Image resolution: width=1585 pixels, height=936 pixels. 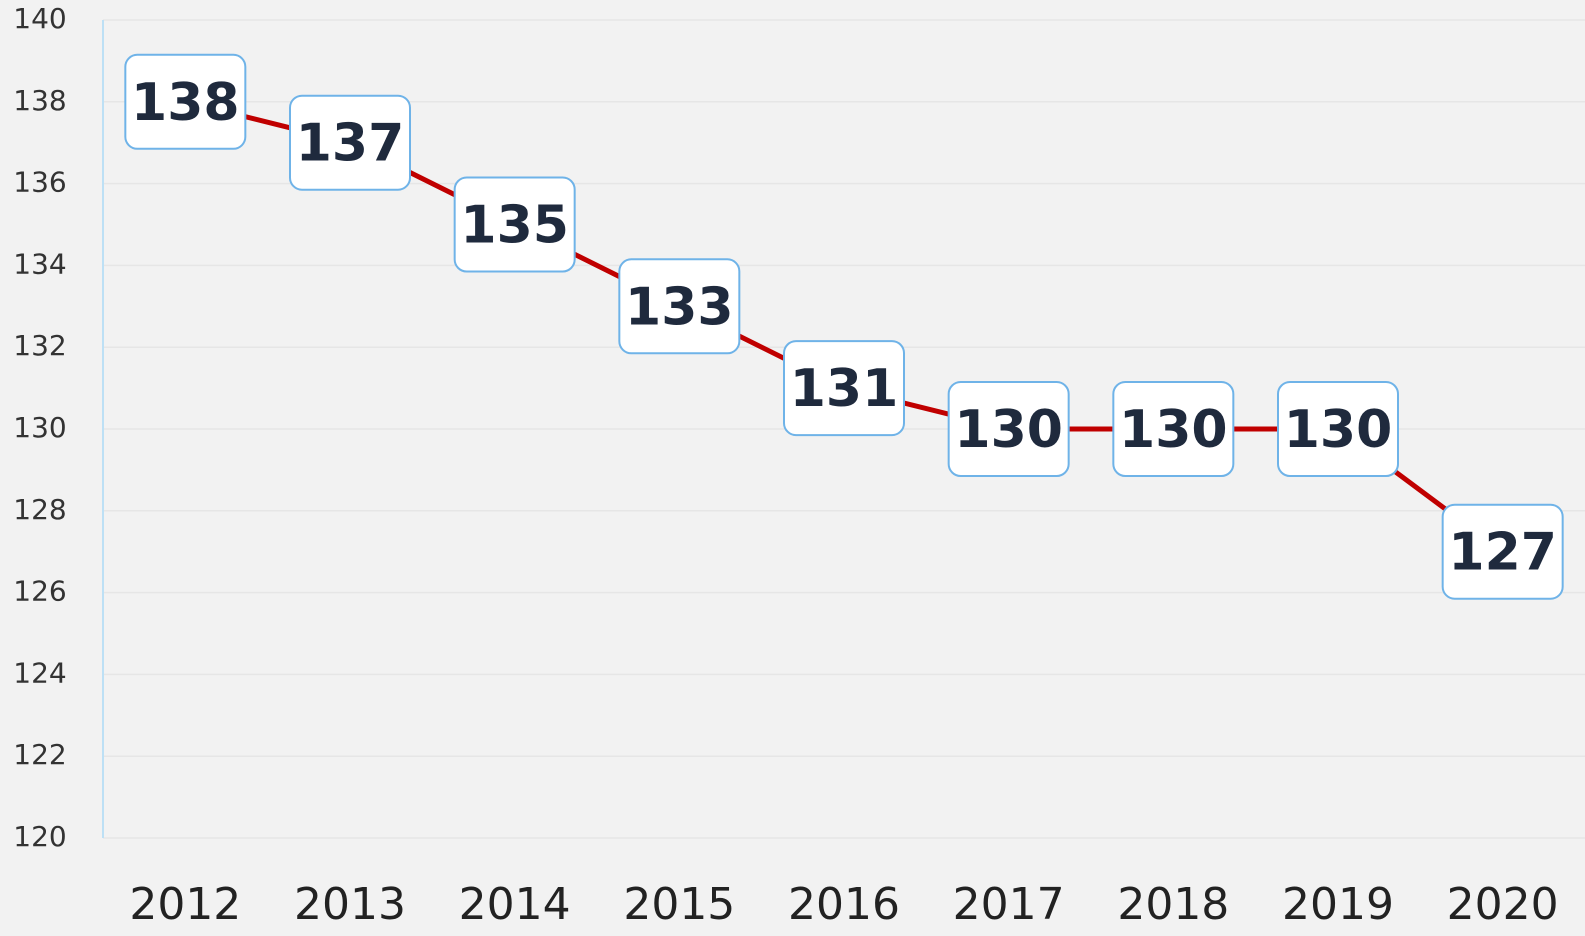 I want to click on data-label: 127, so click(x=1502, y=553).